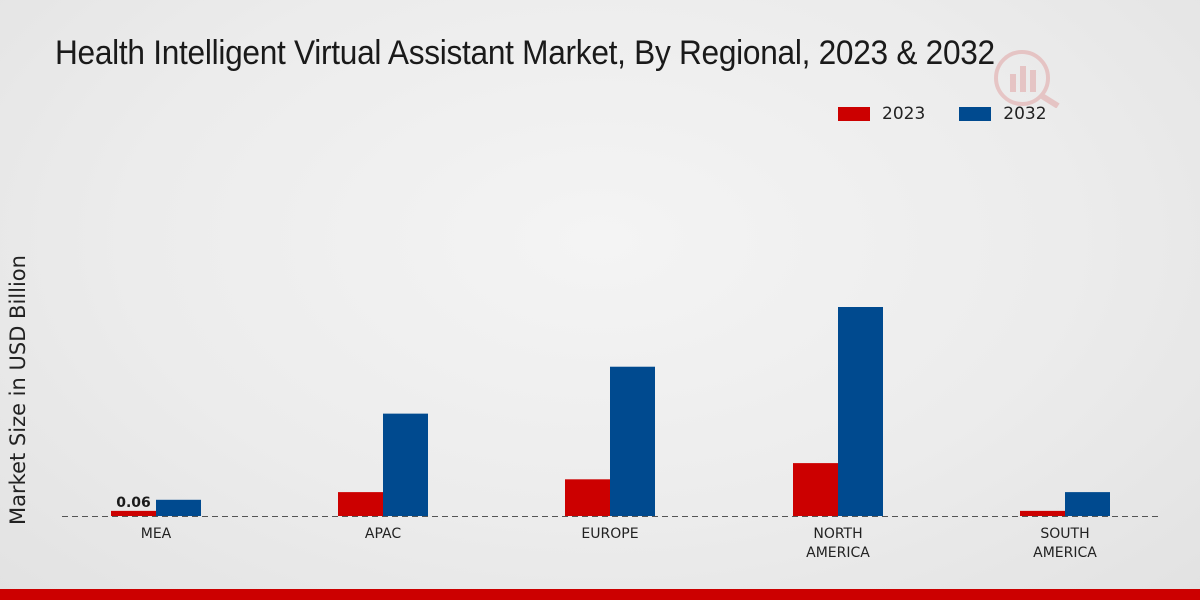 This screenshot has height=600, width=1200. I want to click on legend: 2023 2032, so click(959, 114).